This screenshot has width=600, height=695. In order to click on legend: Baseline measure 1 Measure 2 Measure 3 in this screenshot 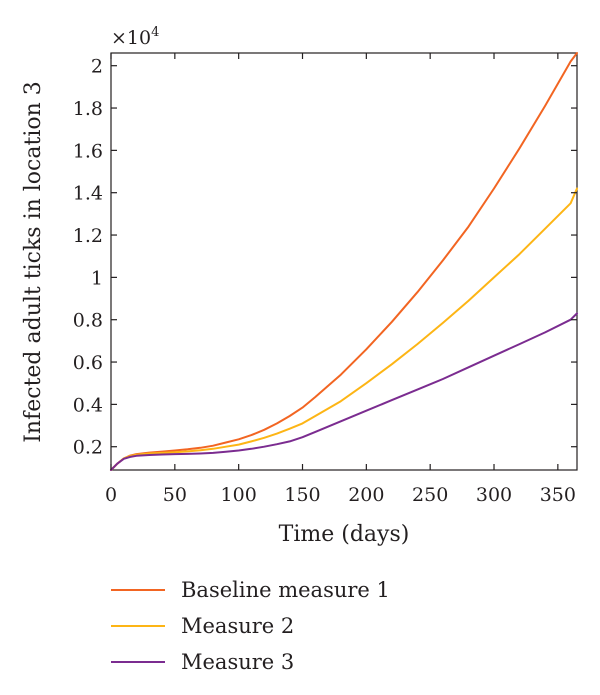, I will do `click(250, 626)`.